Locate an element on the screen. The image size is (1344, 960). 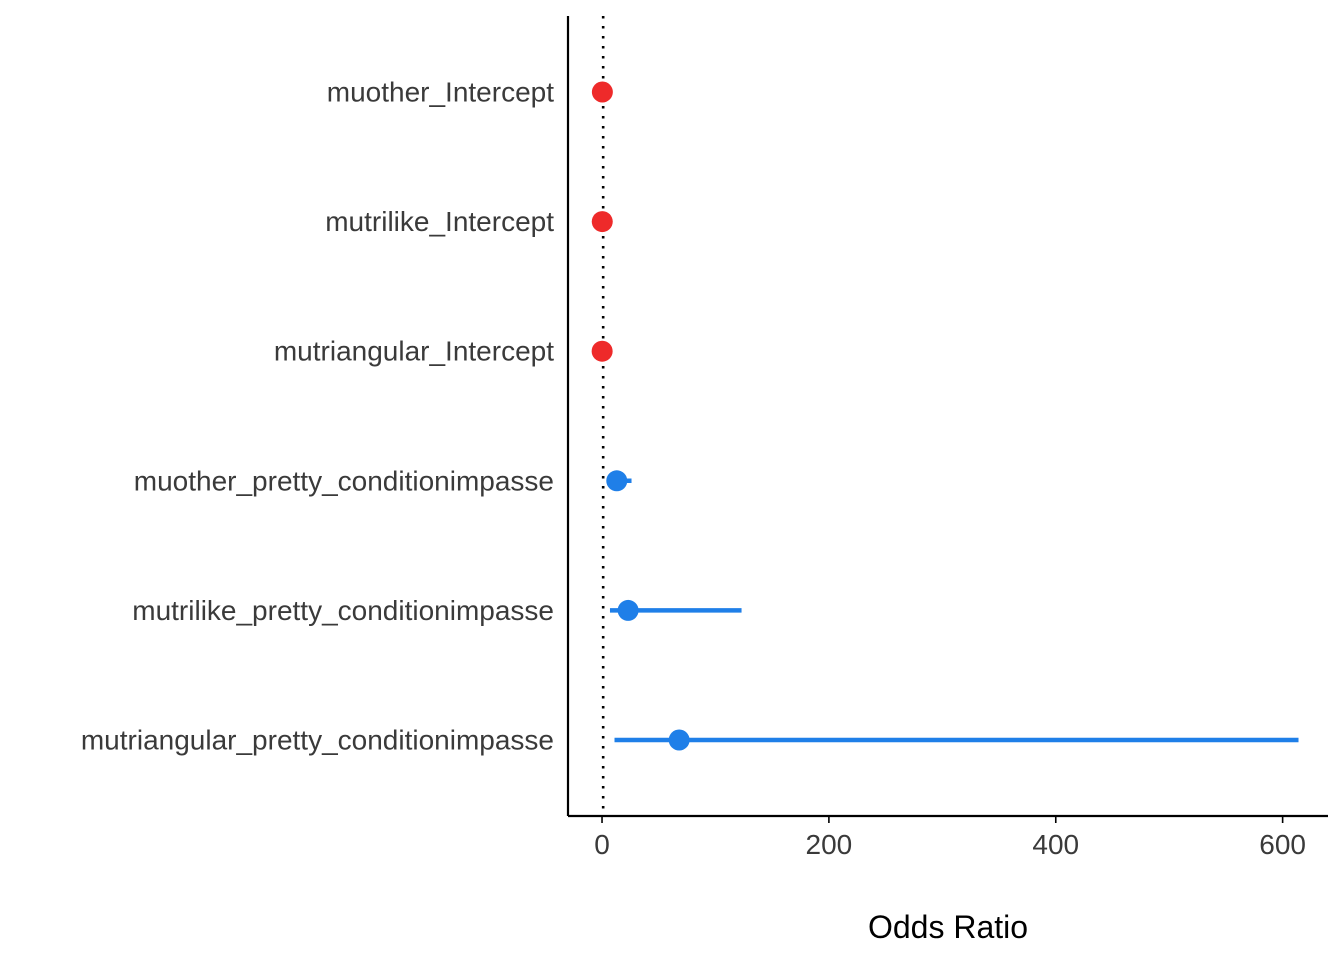
row-mutrilike_pretty_conditionimpasse: mutrilike_pretty_conditionimpasse is located at coordinates (437, 610).